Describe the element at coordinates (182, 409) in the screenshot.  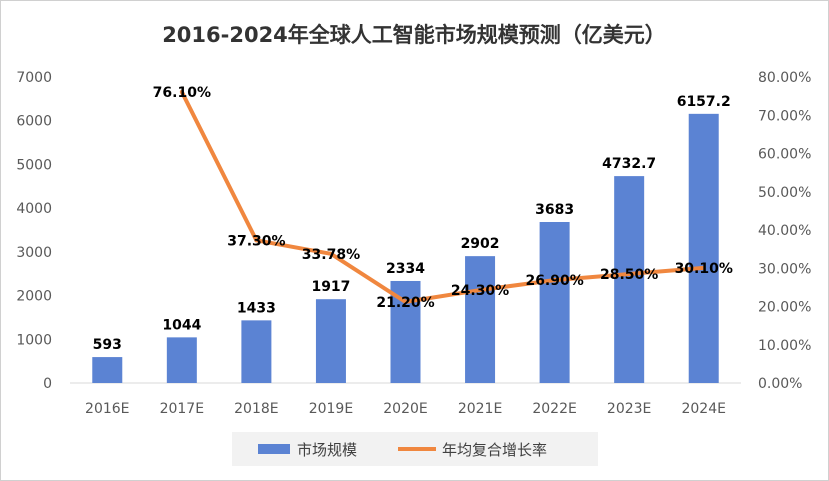
I see `x-tick-label: 2017E` at that location.